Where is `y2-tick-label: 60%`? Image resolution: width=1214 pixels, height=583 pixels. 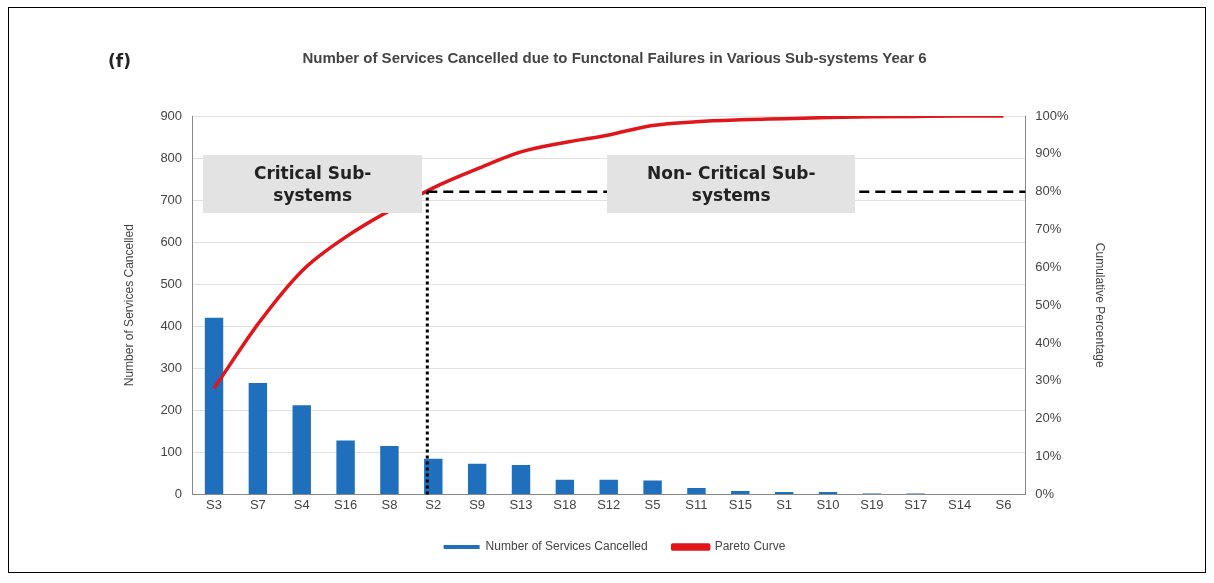
y2-tick-label: 60% is located at coordinates (1048, 266).